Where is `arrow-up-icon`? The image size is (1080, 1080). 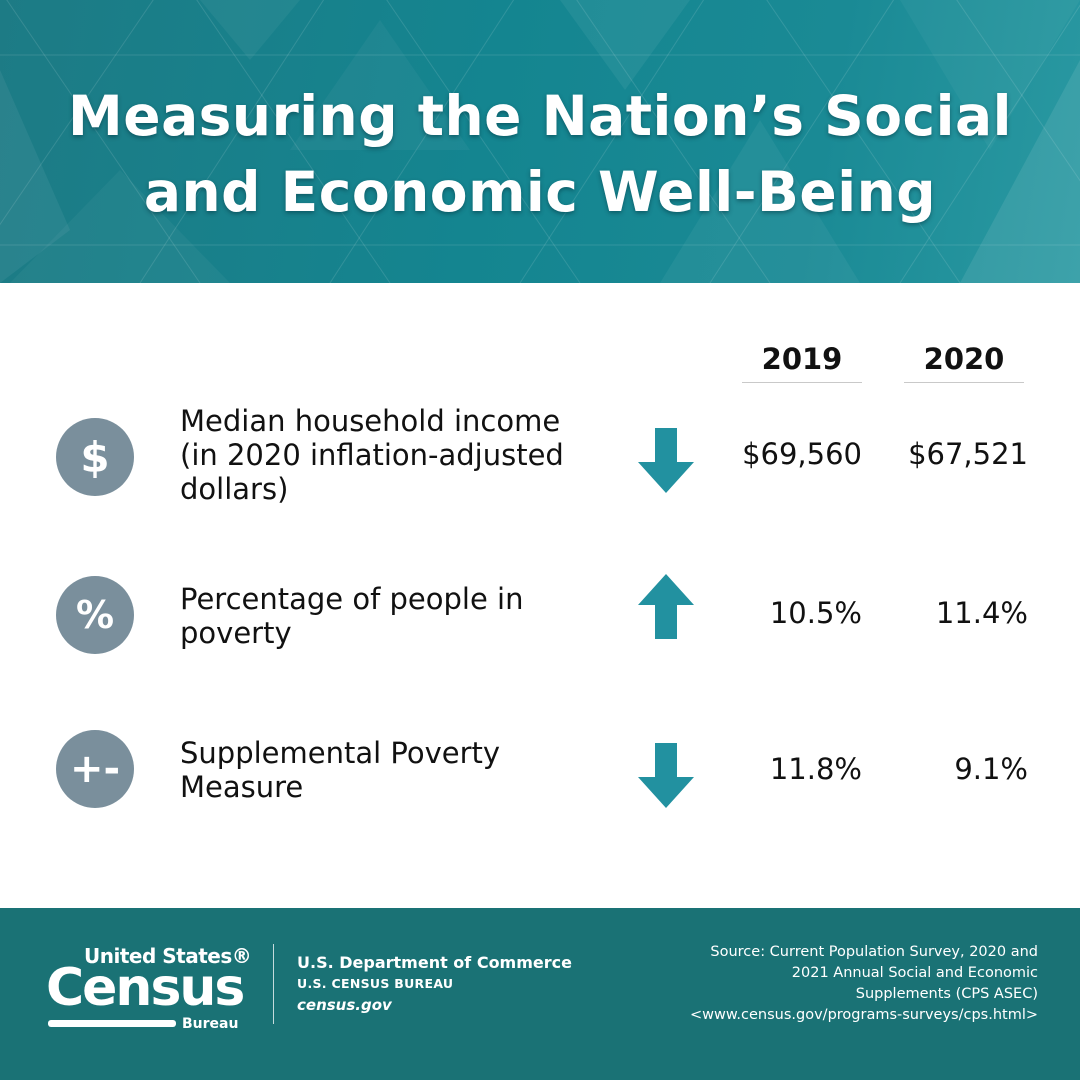
arrow-up-icon is located at coordinates (666, 606).